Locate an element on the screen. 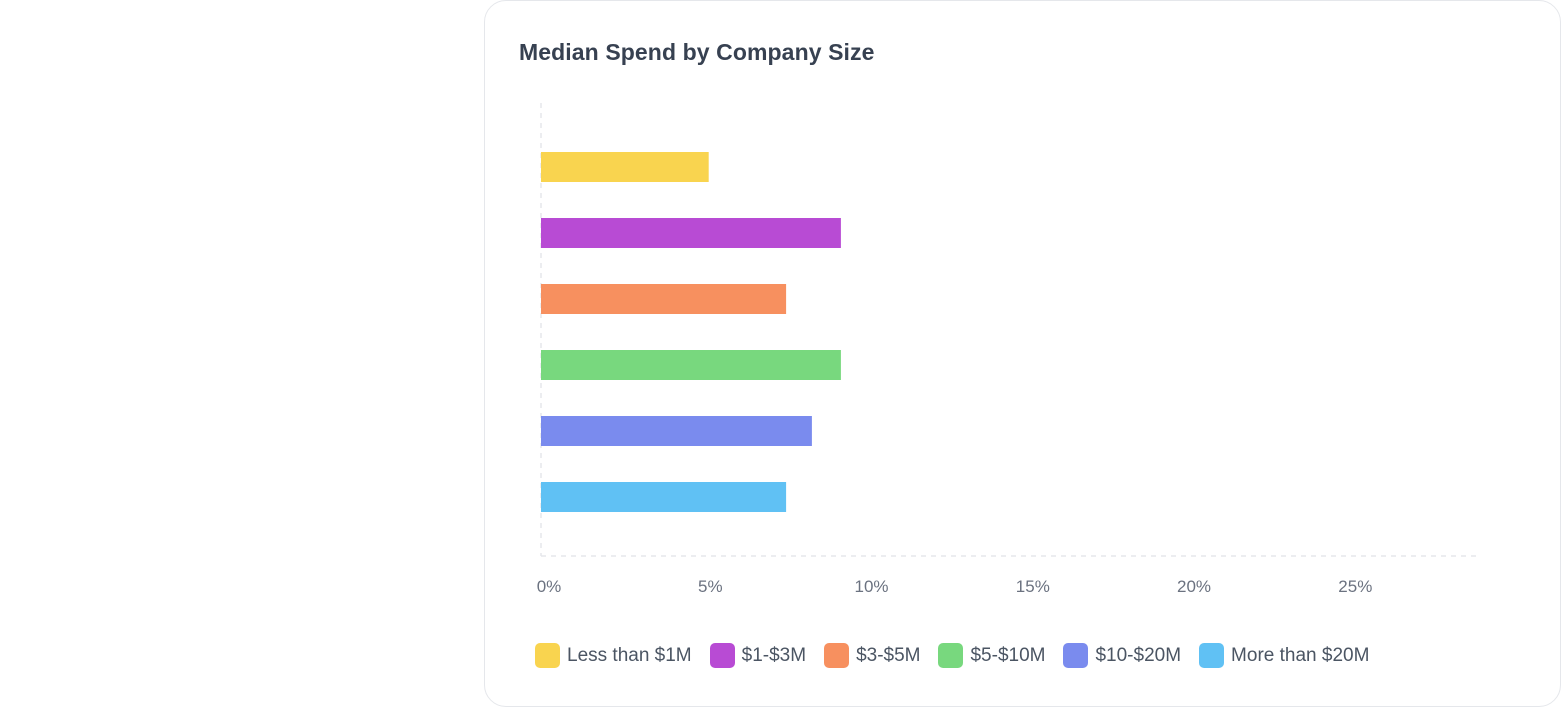  chart-title: Median Spend by Company Size is located at coordinates (697, 52).